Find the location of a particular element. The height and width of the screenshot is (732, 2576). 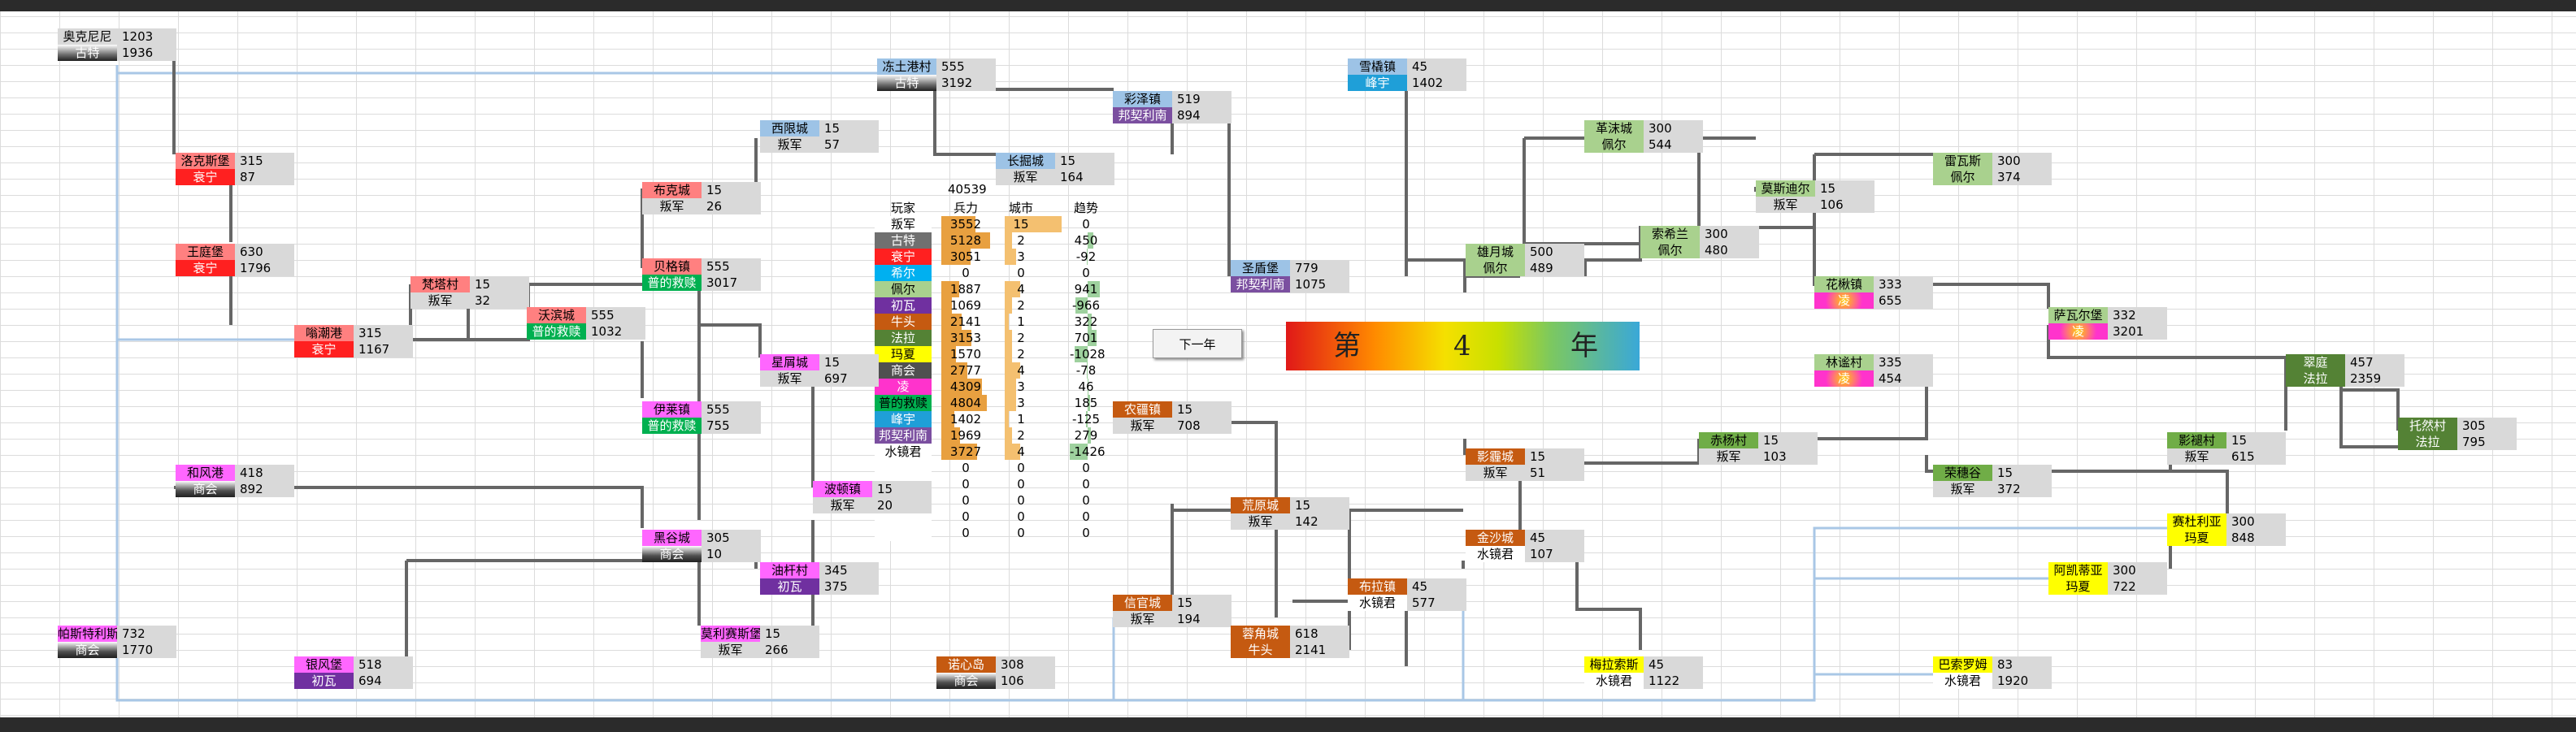

city-node: 冻土港村 古特 555 3192 is located at coordinates (936, 75).